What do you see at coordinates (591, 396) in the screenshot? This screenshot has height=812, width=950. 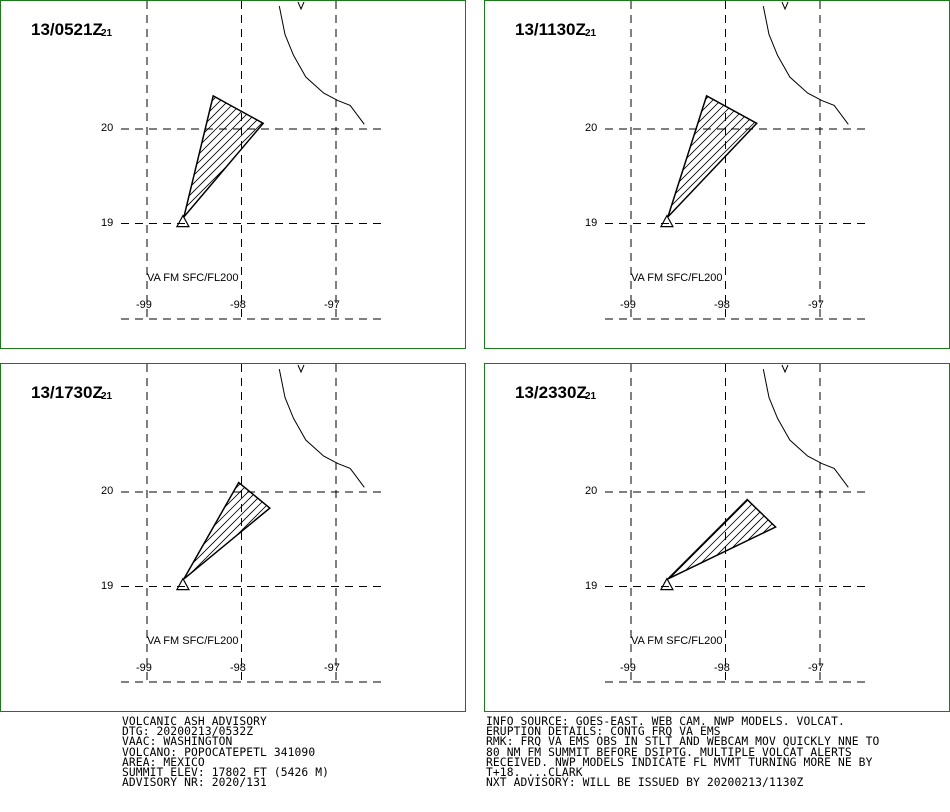 I see `panel-time-subscript: 21` at bounding box center [591, 396].